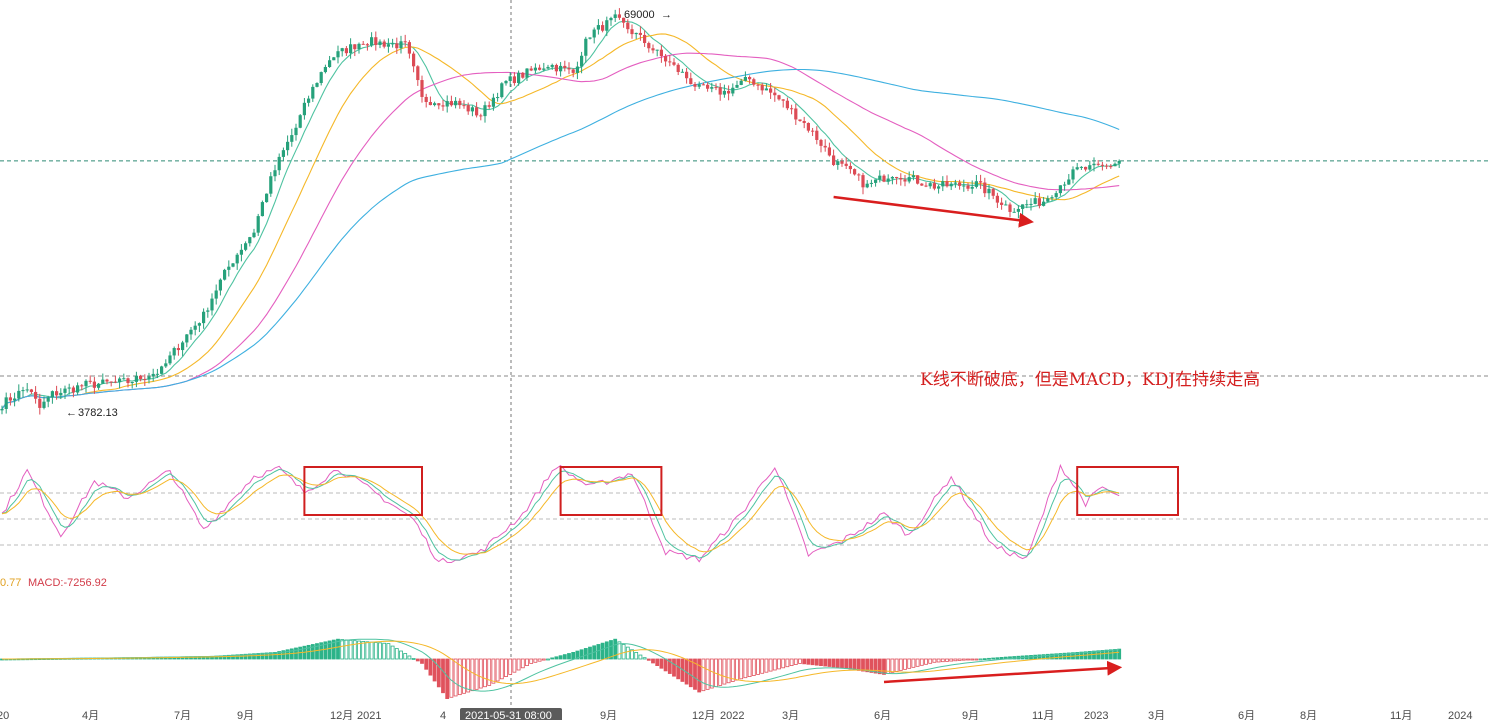  What do you see at coordinates (1096, 715) in the screenshot?
I see `x-tick-label: 2023` at bounding box center [1096, 715].